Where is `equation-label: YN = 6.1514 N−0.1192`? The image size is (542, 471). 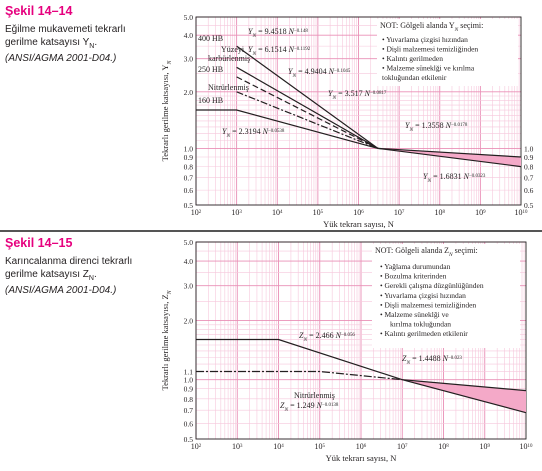 equation-label: YN = 6.1514 N−0.1192 is located at coordinates (279, 51).